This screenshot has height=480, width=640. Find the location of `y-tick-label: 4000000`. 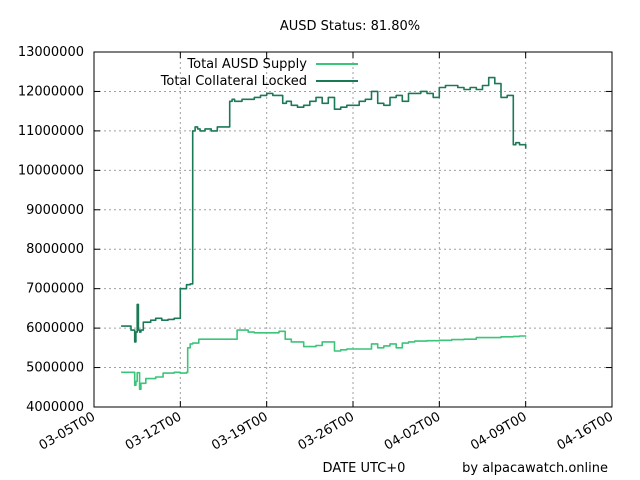

y-tick-label: 4000000 is located at coordinates (55, 407).